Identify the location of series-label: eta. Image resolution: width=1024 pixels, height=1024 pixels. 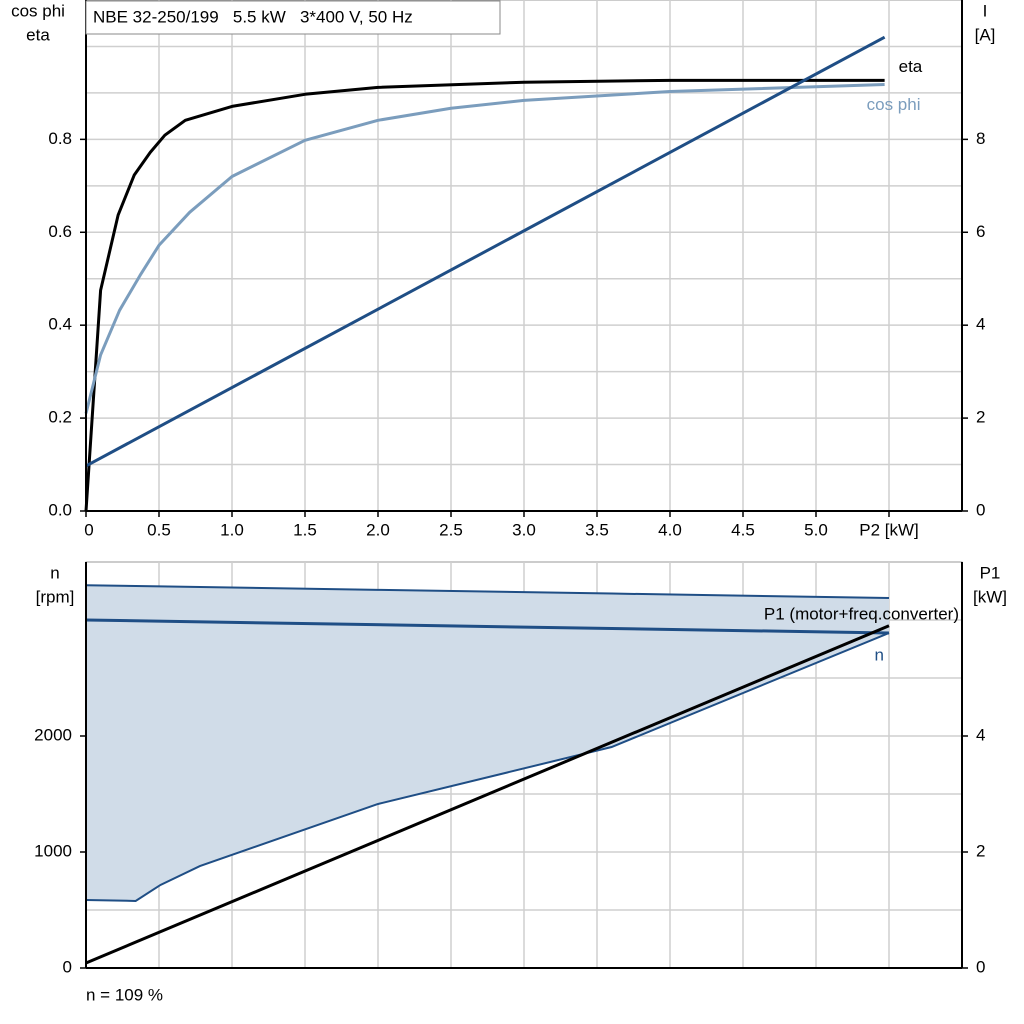
(911, 66).